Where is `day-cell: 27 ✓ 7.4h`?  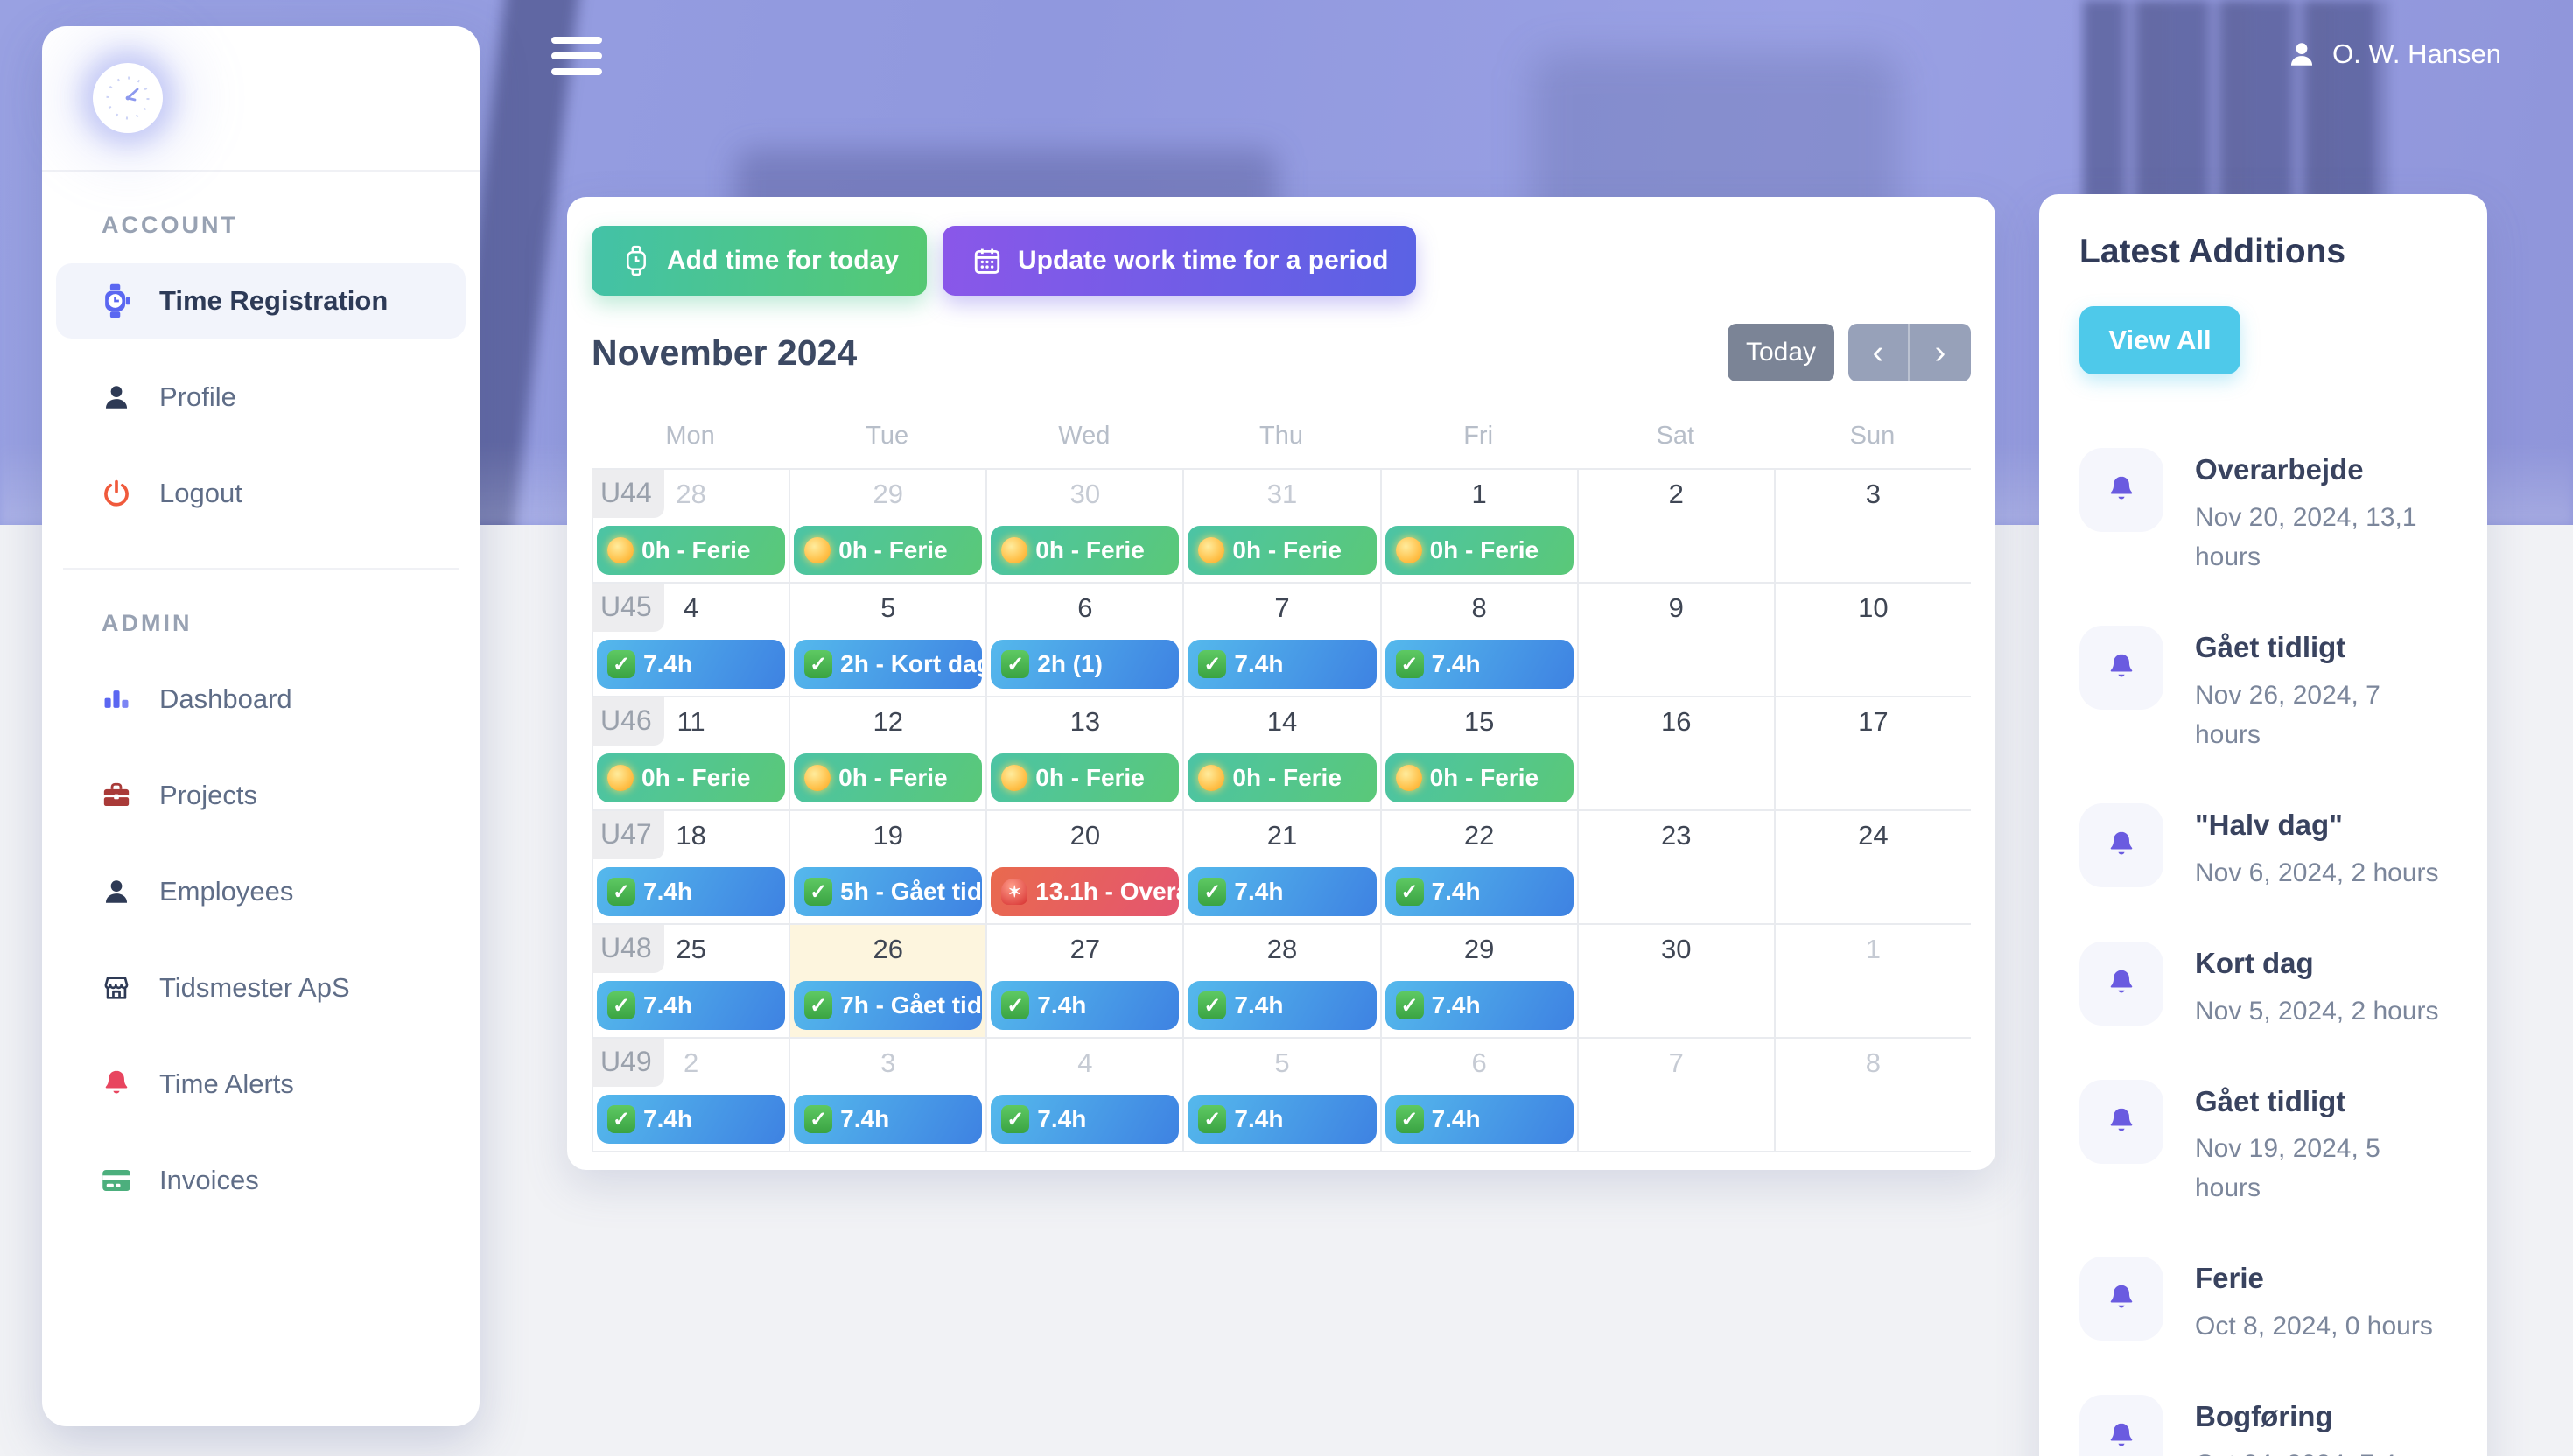 day-cell: 27 ✓ 7.4h is located at coordinates (1083, 981).